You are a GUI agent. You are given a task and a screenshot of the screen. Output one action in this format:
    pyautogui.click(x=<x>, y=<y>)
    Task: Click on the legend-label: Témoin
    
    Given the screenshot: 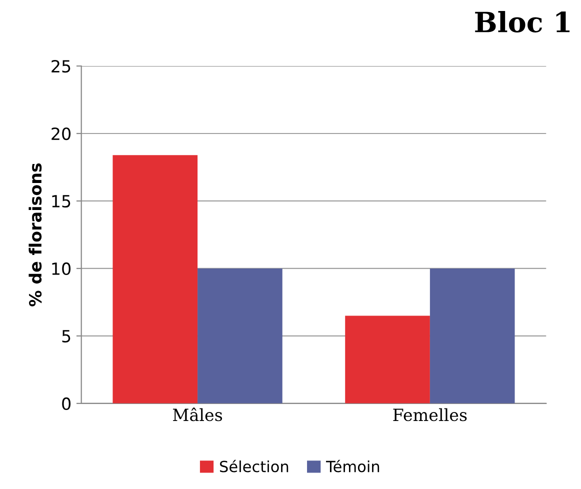 What is the action you would take?
    pyautogui.click(x=353, y=466)
    